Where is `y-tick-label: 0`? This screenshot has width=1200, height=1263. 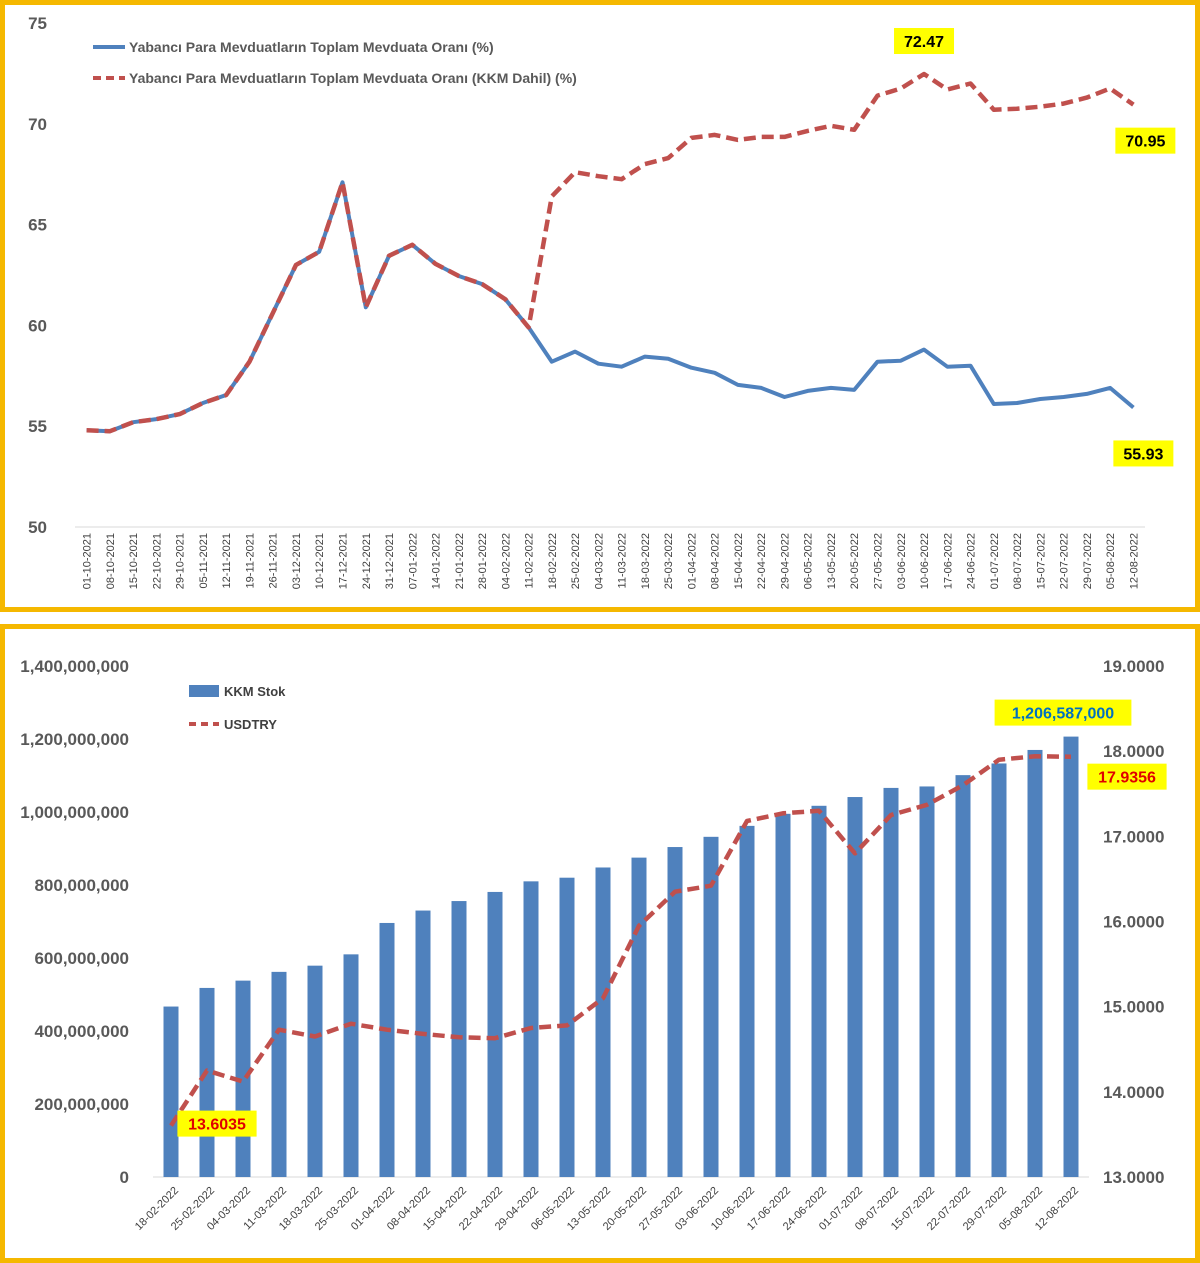
y-tick-label: 0 is located at coordinates (124, 1177).